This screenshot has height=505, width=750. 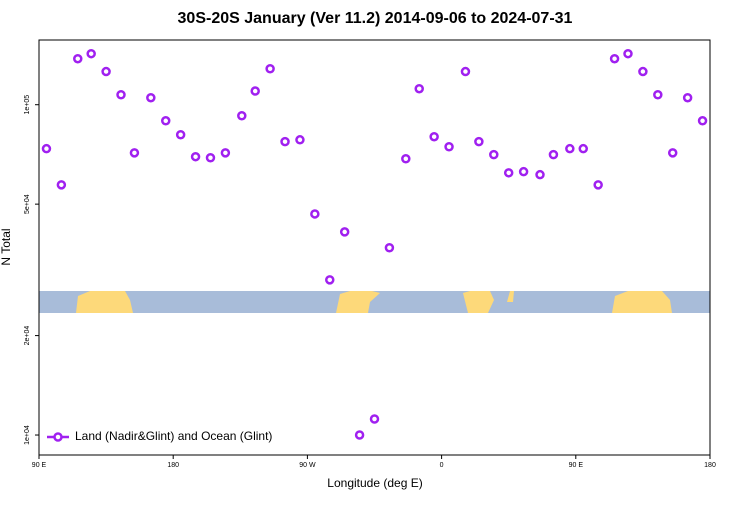 I want to click on y-tick-label: 5e+04, so click(x=27, y=204).